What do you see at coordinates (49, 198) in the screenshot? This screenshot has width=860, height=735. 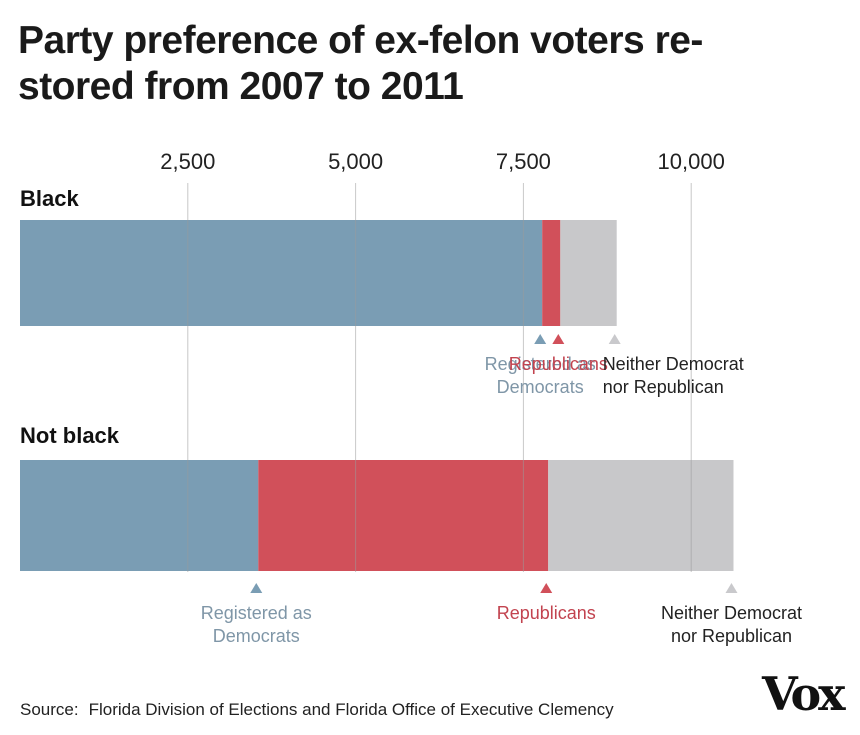 I see `group-label-0: Black` at bounding box center [49, 198].